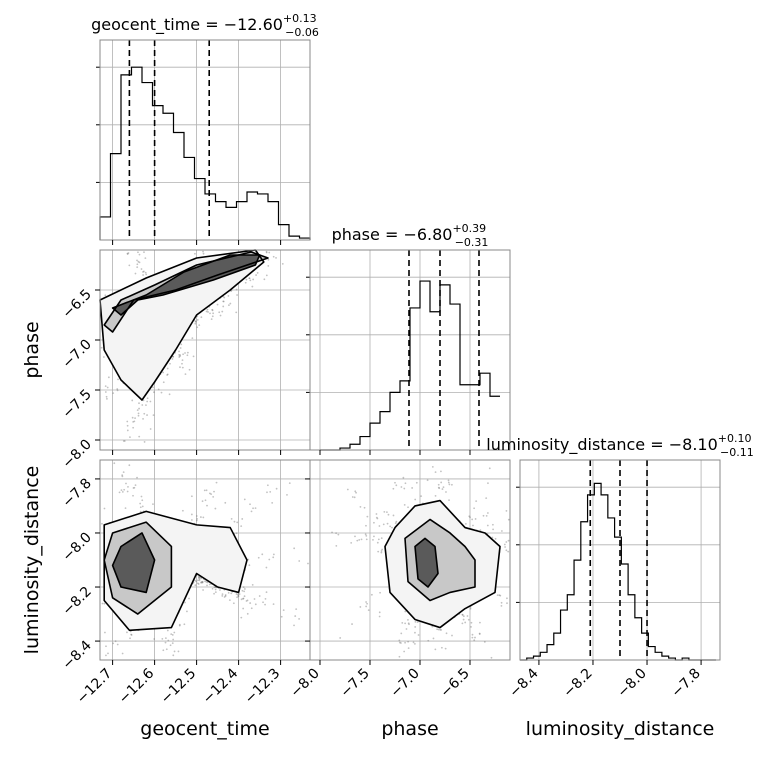  I want to click on x-tick-label: −7.8, so click(686, 683).